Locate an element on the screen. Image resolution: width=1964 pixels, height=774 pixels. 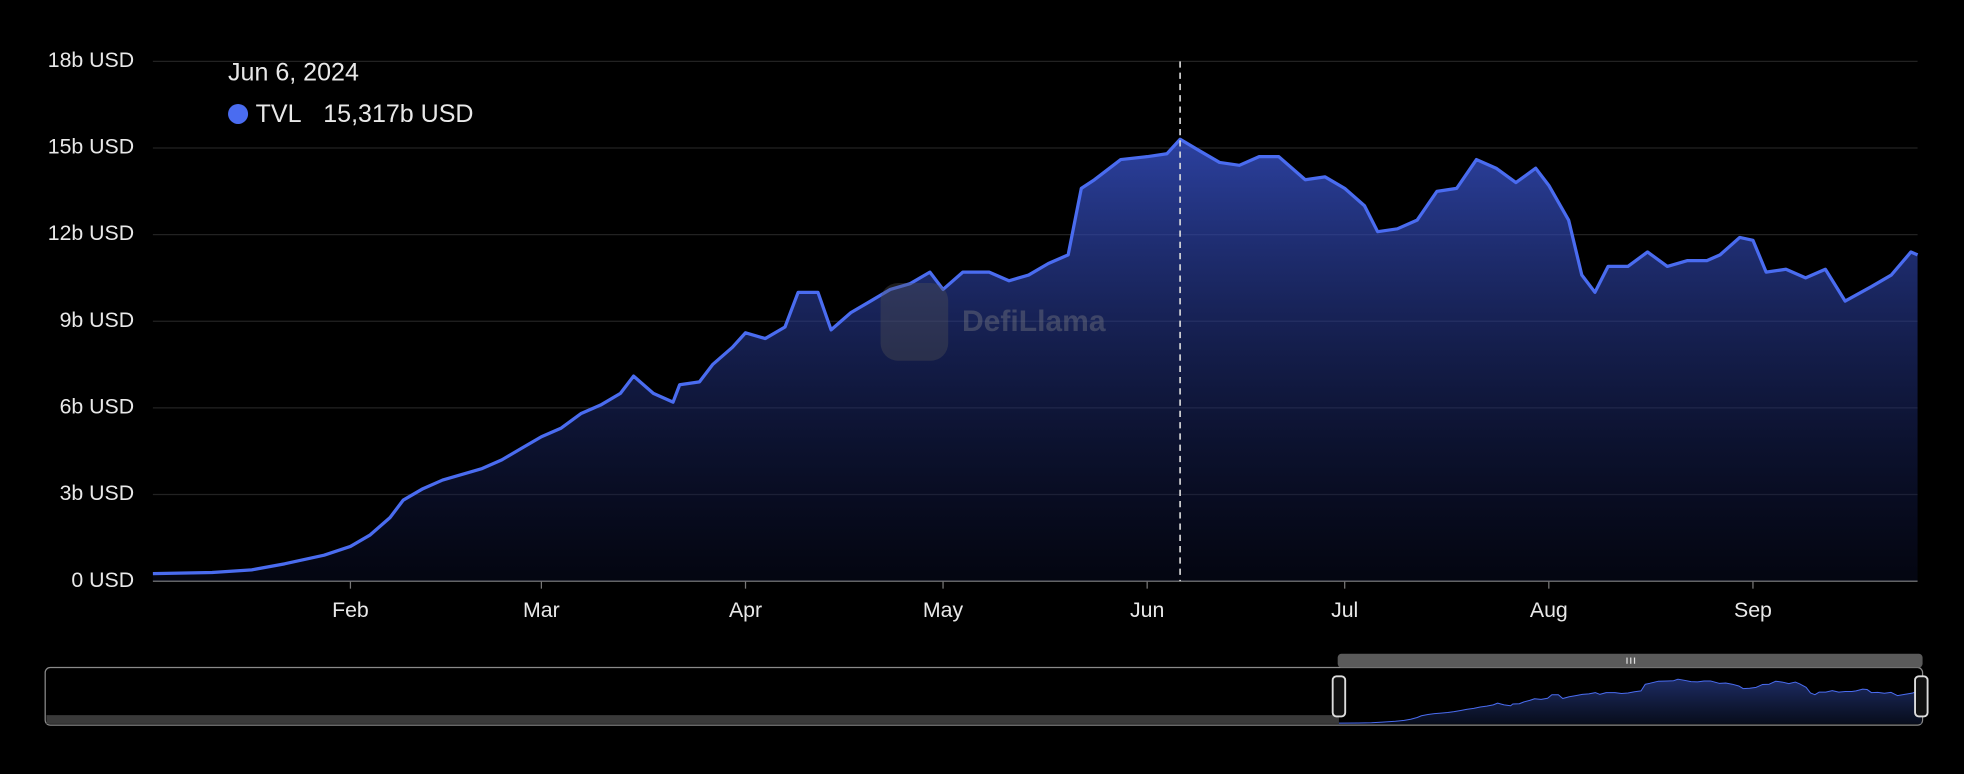
y-tick-label: 15b USD is located at coordinates (91, 147).